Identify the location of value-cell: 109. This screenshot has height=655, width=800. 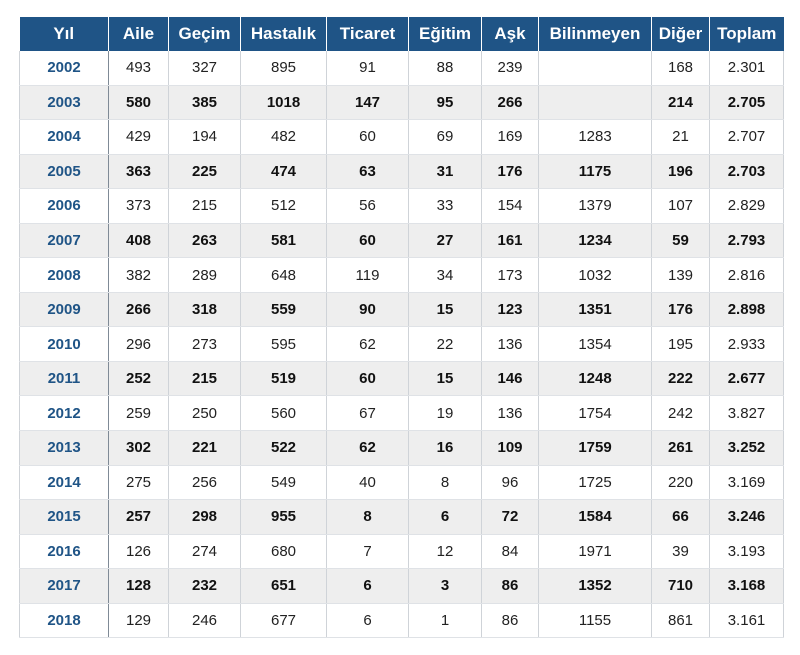
(510, 448).